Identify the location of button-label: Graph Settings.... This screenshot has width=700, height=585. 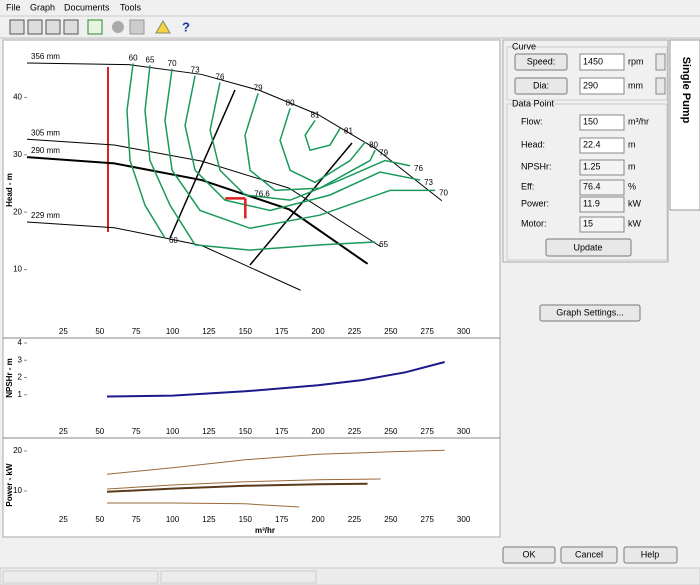
(590, 312).